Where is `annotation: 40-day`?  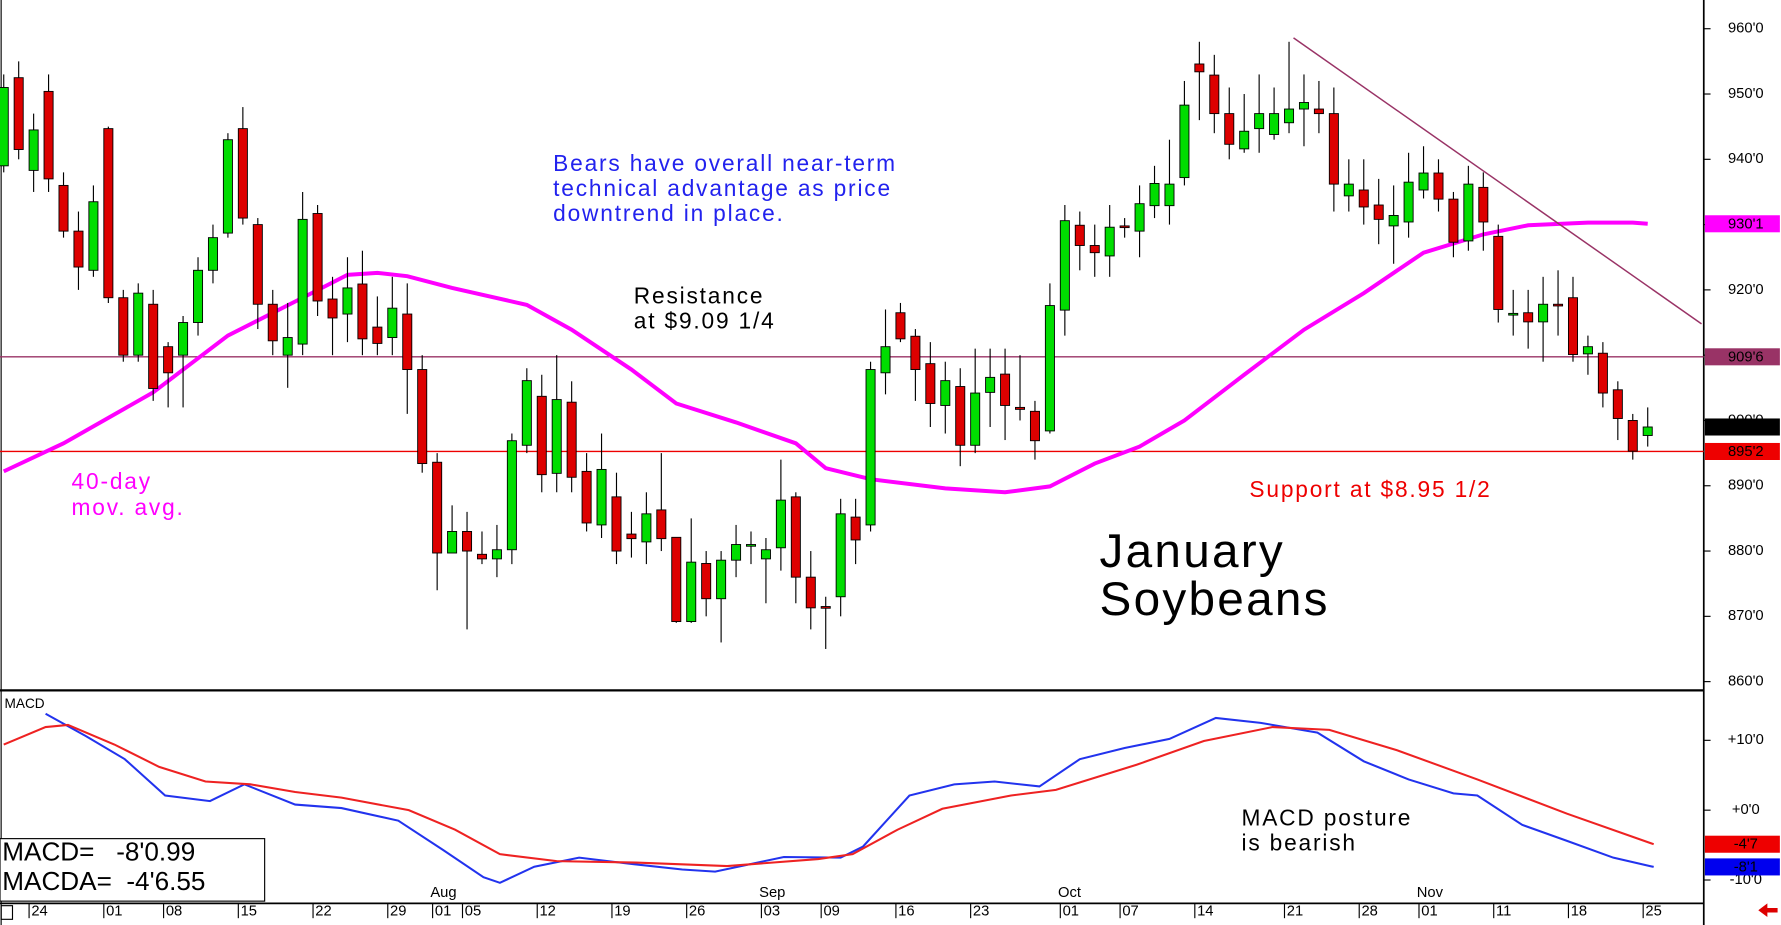 annotation: 40-day is located at coordinates (112, 481).